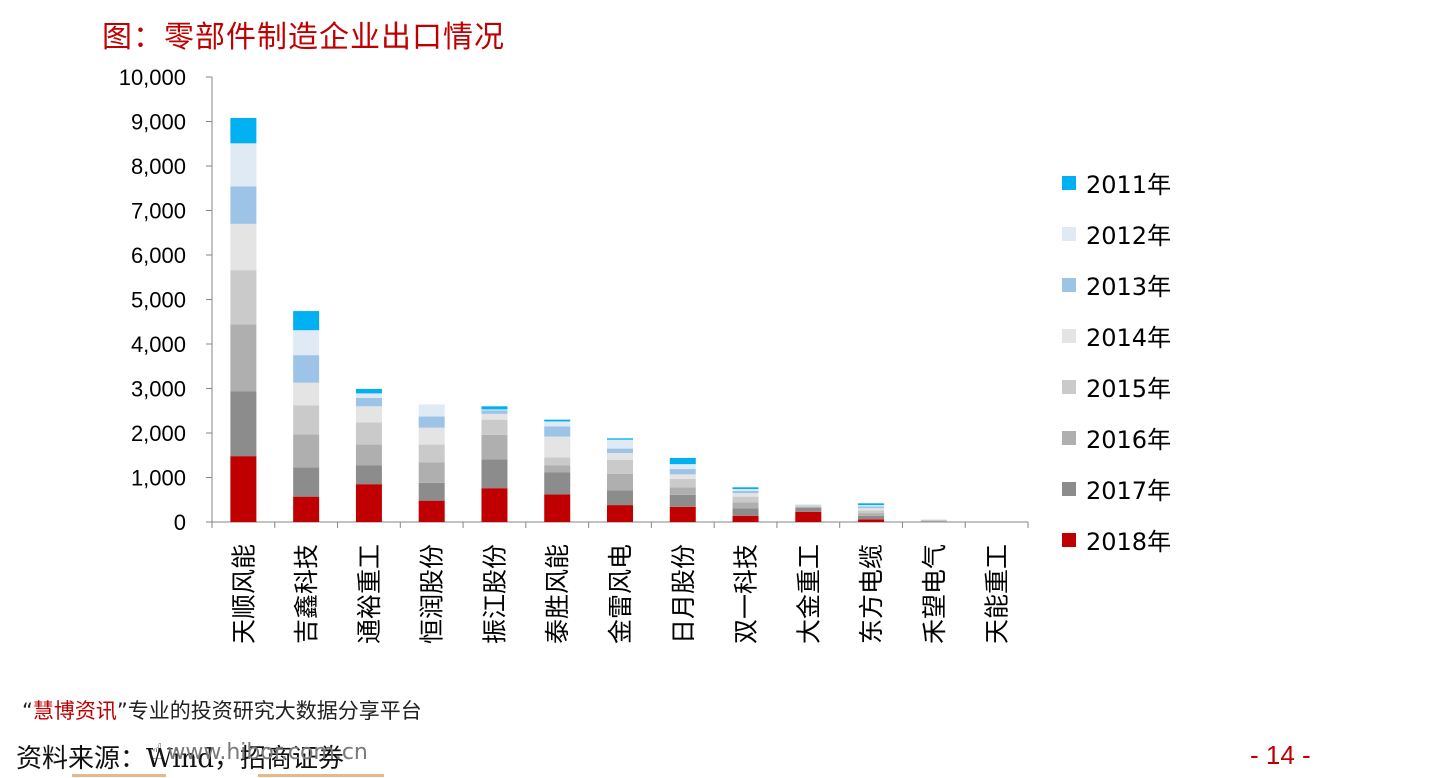 This screenshot has width=1440, height=778. What do you see at coordinates (122, 711) in the screenshot?
I see `watermark-quote-close: ”` at bounding box center [122, 711].